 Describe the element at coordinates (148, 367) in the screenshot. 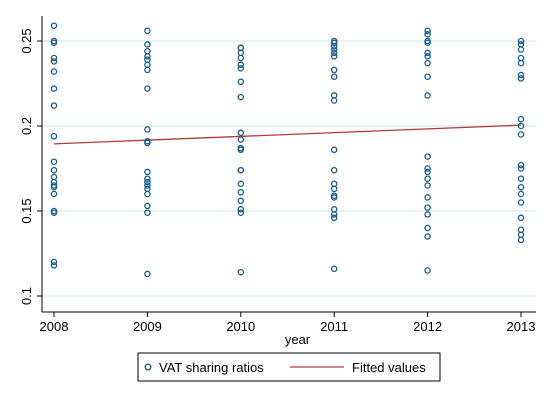

I see `legend-marker-scatter` at that location.